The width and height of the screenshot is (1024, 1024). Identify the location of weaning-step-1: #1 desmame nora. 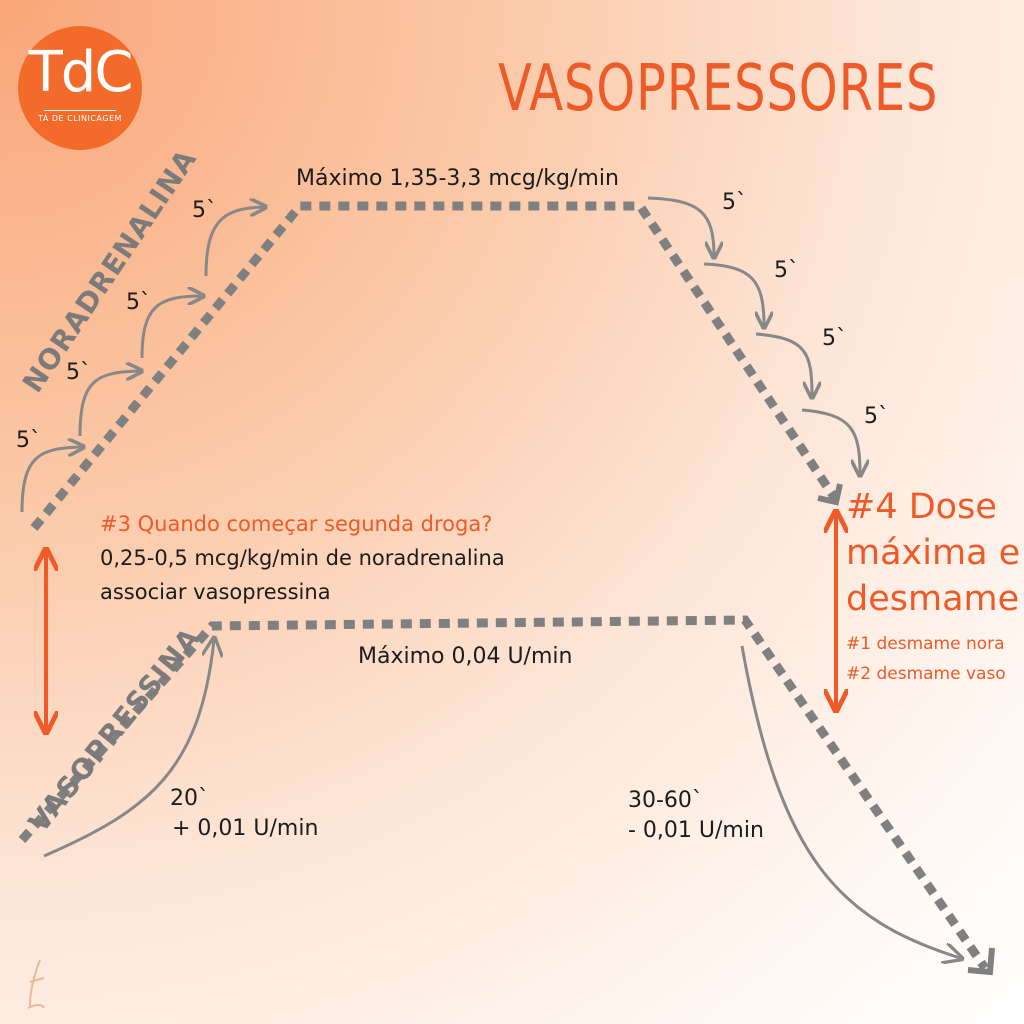
(925, 644).